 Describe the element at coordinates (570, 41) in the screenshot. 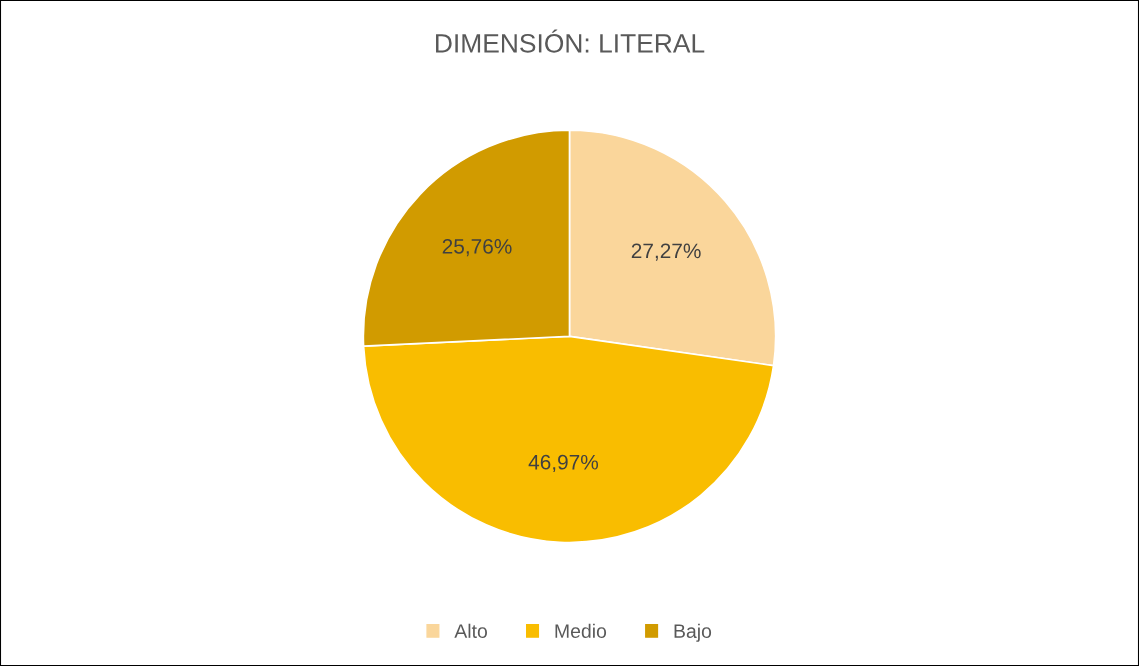

I see `chart-title: DIMENSIÓN: LITERAL` at that location.